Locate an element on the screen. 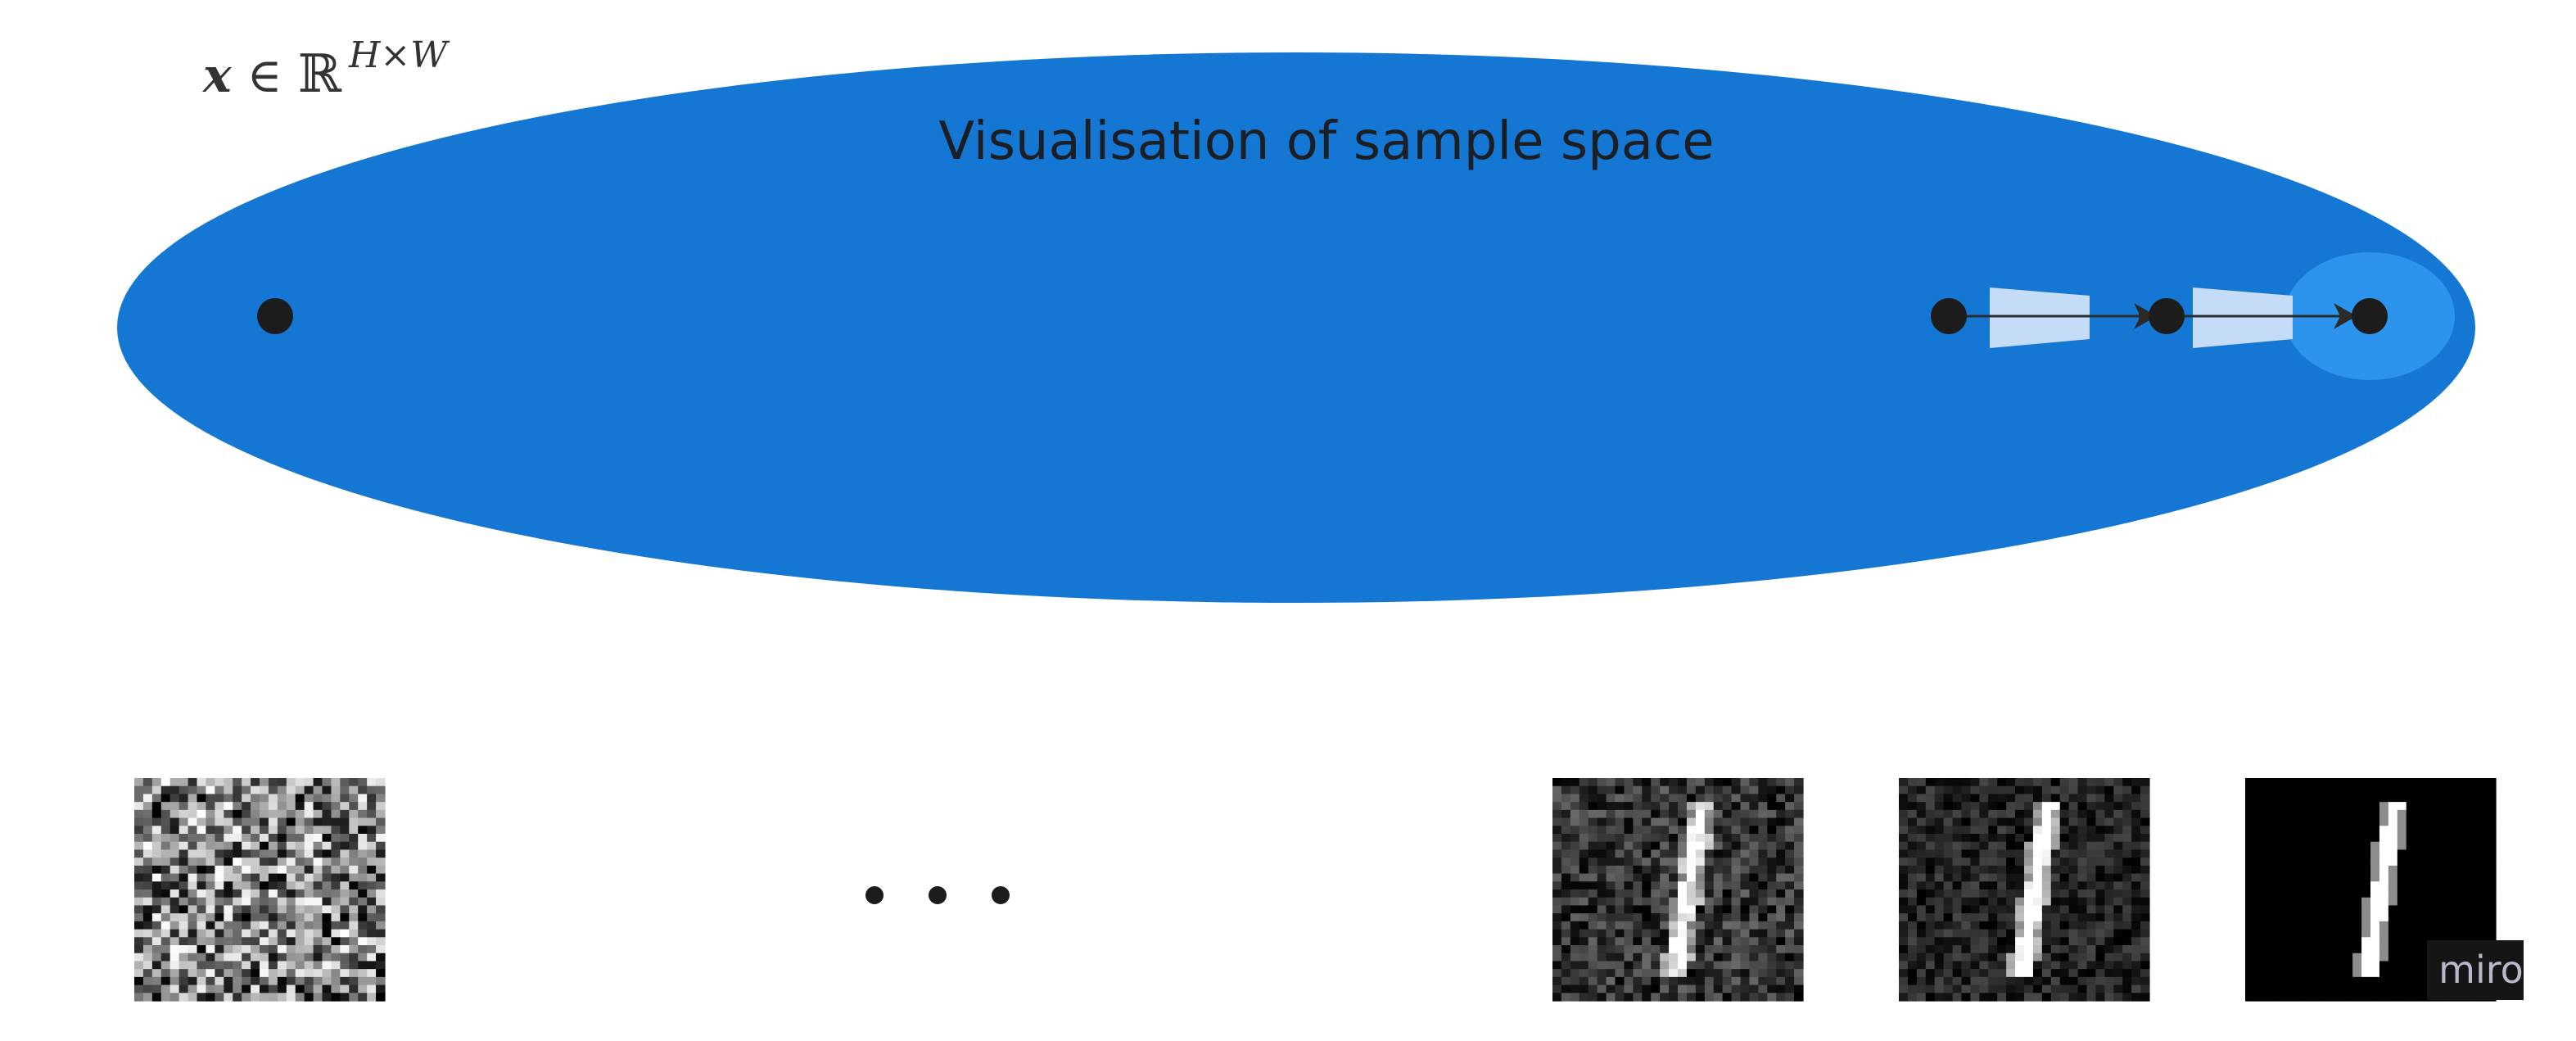 The width and height of the screenshot is (2576, 1041). ellipsis is located at coordinates (937, 895).